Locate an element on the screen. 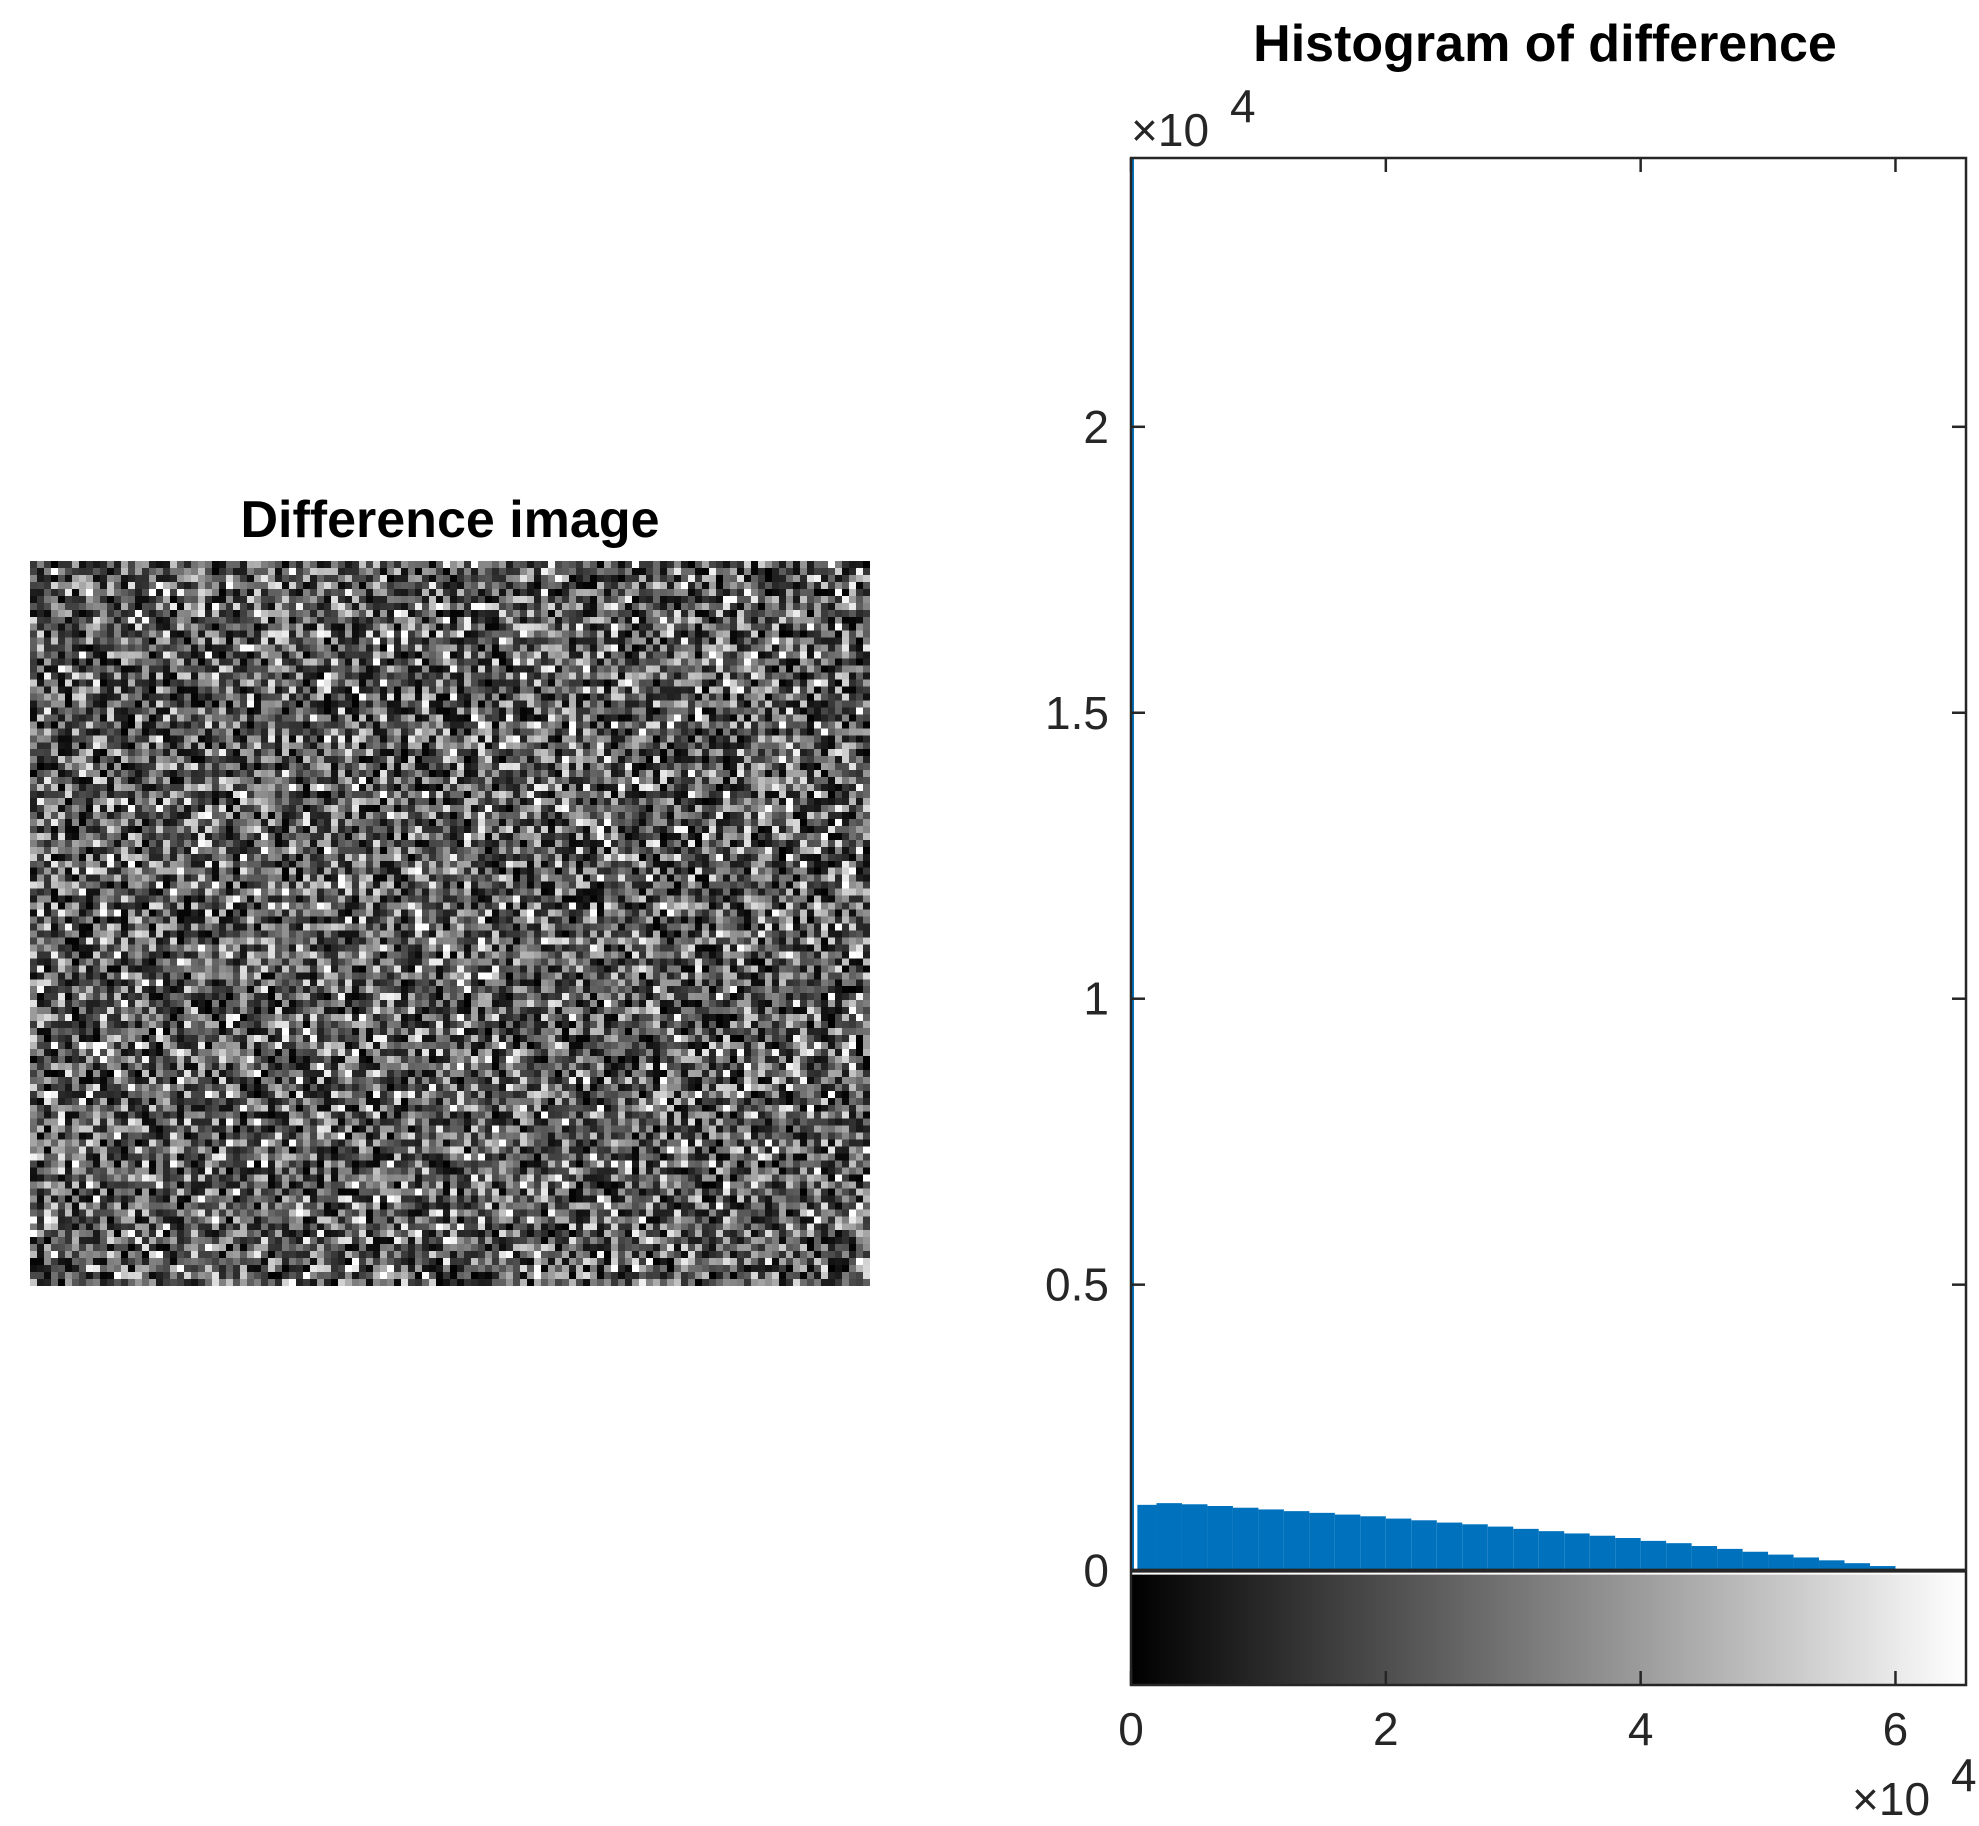  difference-image-title: Difference image is located at coordinates (450, 520).